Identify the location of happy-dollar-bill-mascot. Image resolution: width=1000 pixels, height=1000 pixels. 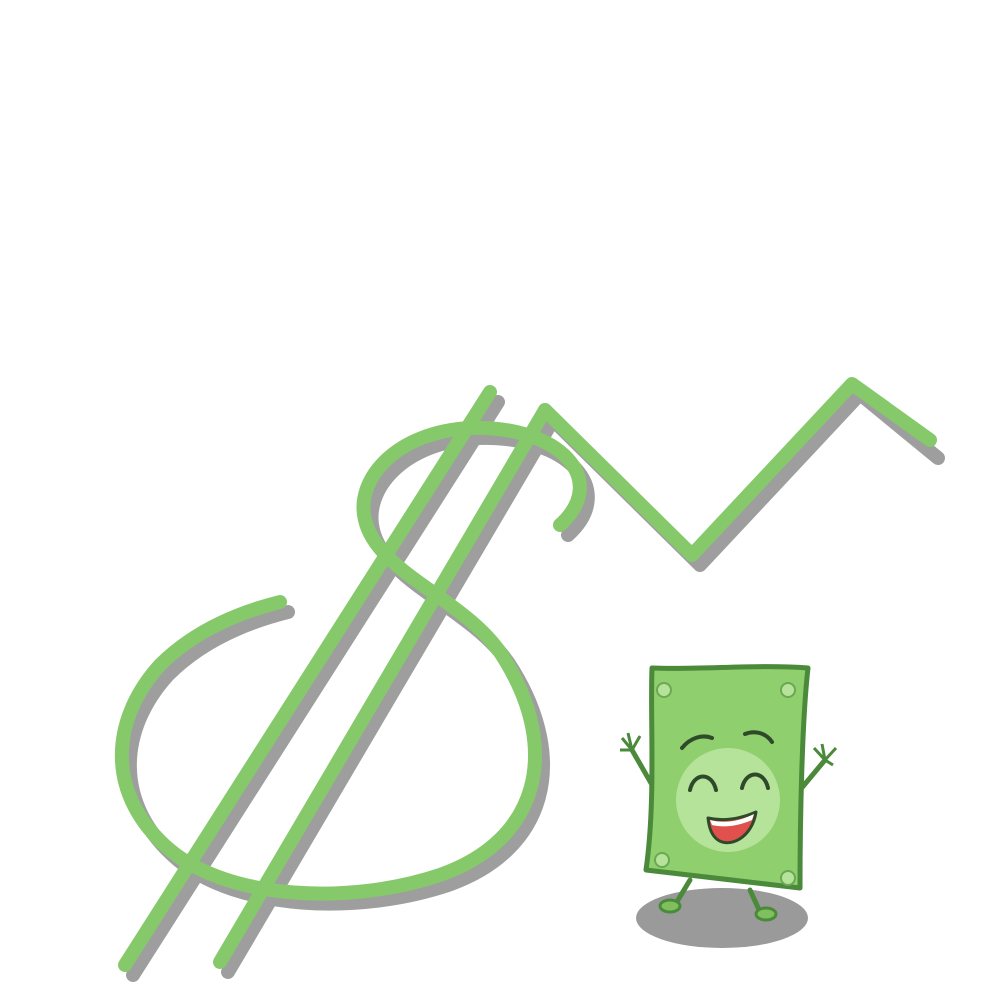
(729, 806).